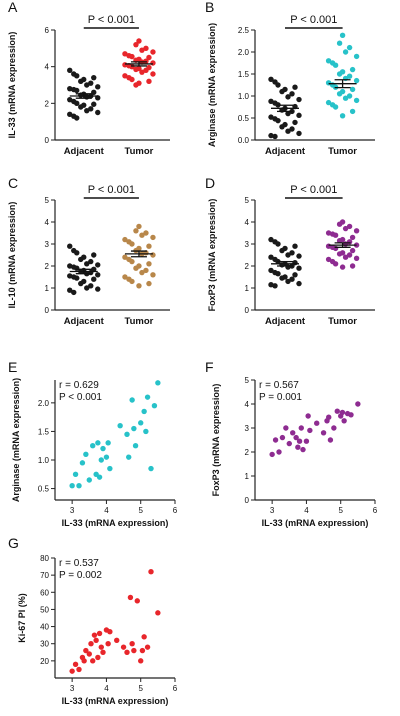 The height and width of the screenshot is (716, 400). I want to click on panel-a-y-tick-label: 2, so click(47, 103).